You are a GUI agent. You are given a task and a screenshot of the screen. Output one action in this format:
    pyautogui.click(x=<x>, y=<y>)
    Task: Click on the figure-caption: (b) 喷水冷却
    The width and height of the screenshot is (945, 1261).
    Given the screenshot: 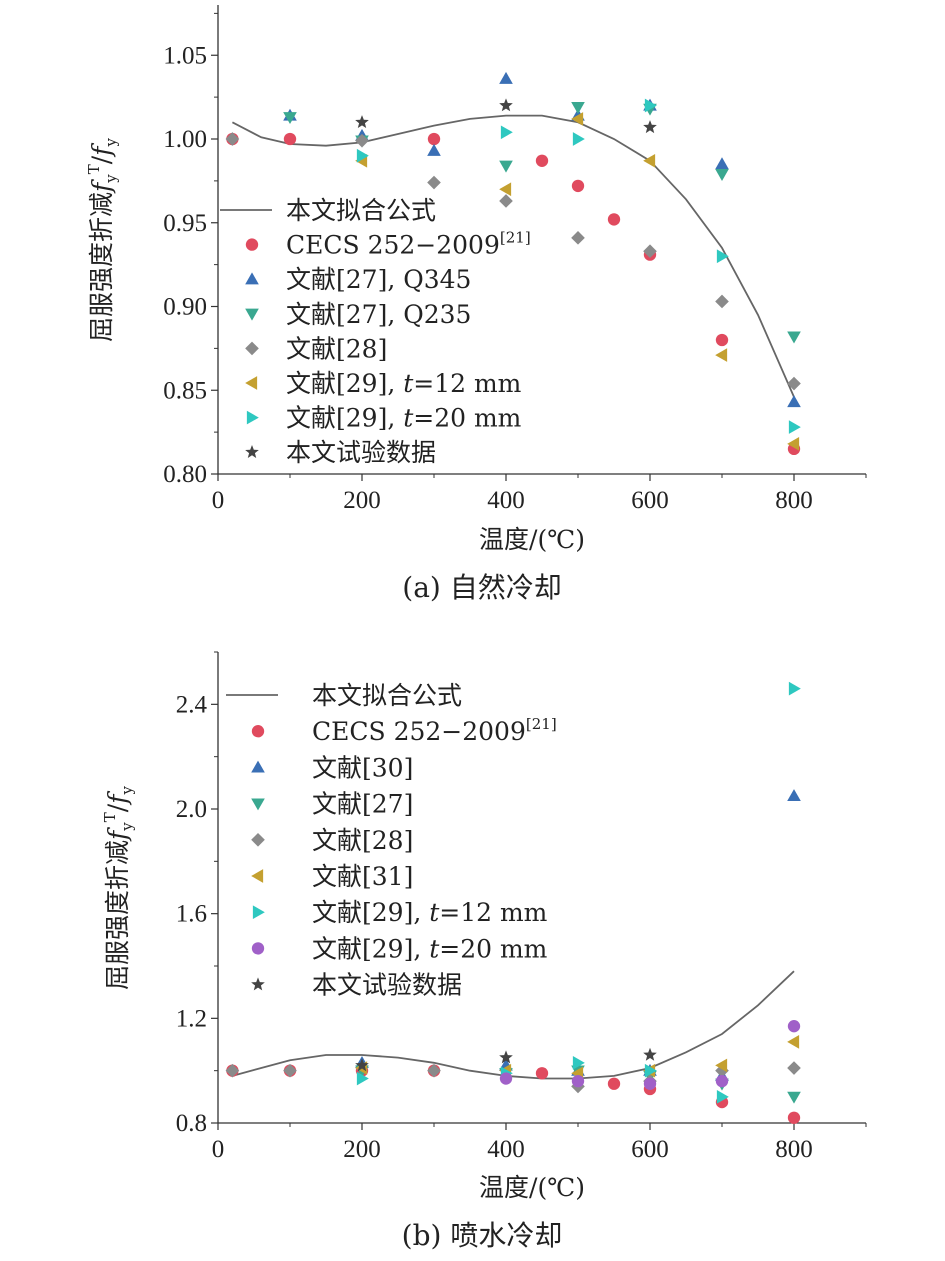 What is the action you would take?
    pyautogui.click(x=482, y=1235)
    